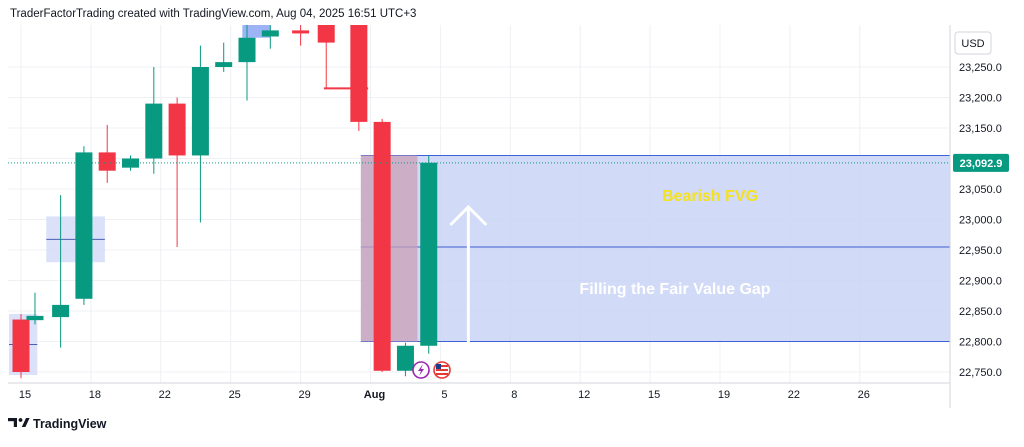 This screenshot has width=1024, height=447. I want to click on y-tick-label: 22,900.0, so click(980, 282).